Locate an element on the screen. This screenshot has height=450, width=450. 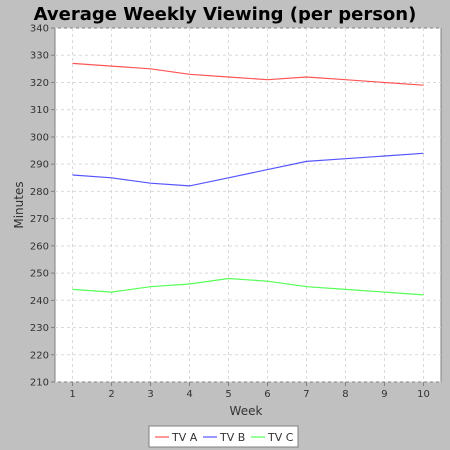
y-tick-label: 270 is located at coordinates (39, 219).